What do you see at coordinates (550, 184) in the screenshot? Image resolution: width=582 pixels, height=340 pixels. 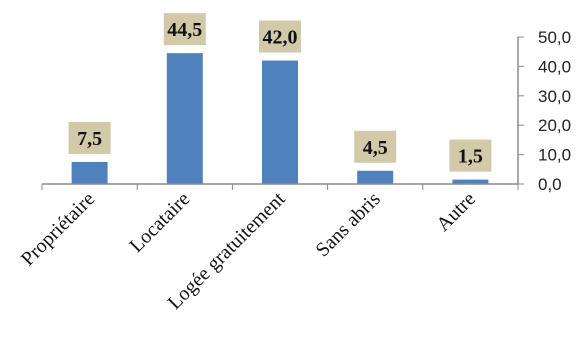 I see `y-tick-label: 0,0` at bounding box center [550, 184].